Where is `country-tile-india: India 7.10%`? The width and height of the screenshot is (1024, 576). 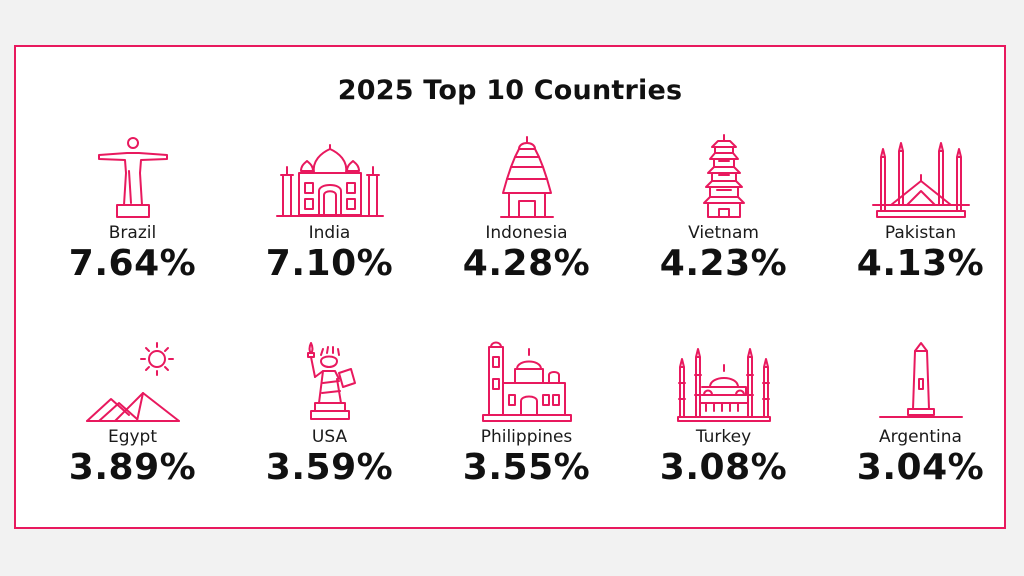
country-tile-india: India 7.10% is located at coordinates (329, 233).